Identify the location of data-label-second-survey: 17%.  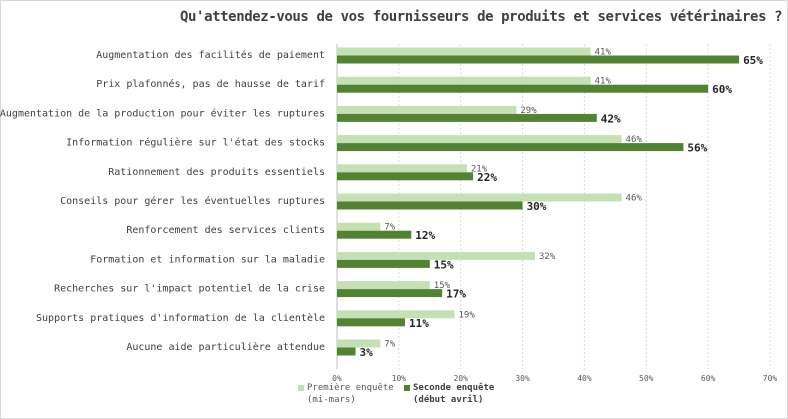
(456, 294).